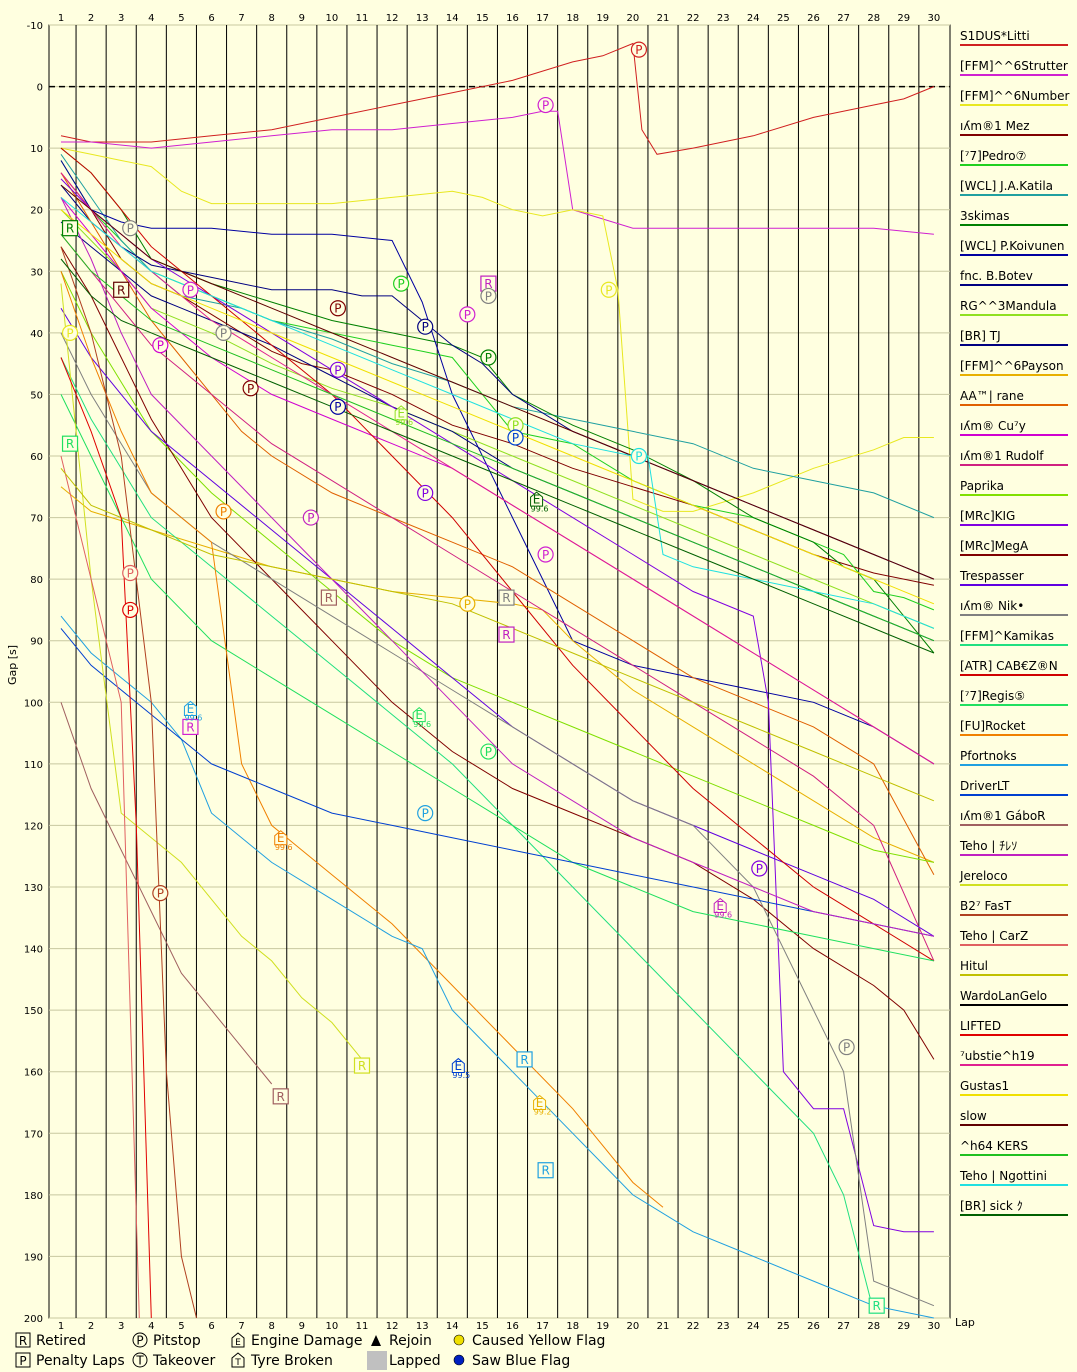 The width and height of the screenshot is (1077, 1372). What do you see at coordinates (33, 1196) in the screenshot?
I see `y-tick-label: 180` at bounding box center [33, 1196].